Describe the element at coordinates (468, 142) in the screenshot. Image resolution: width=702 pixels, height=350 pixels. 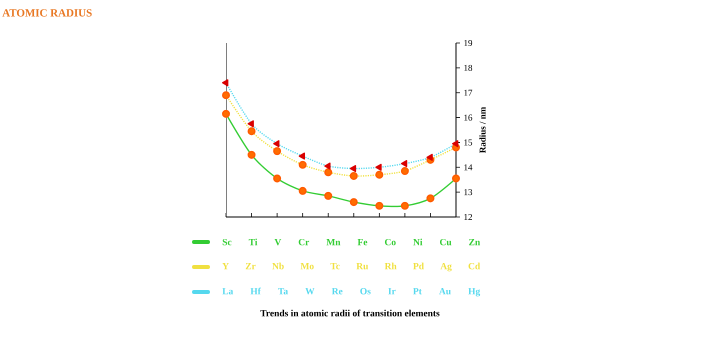
I see `y-tick-label: 15` at that location.